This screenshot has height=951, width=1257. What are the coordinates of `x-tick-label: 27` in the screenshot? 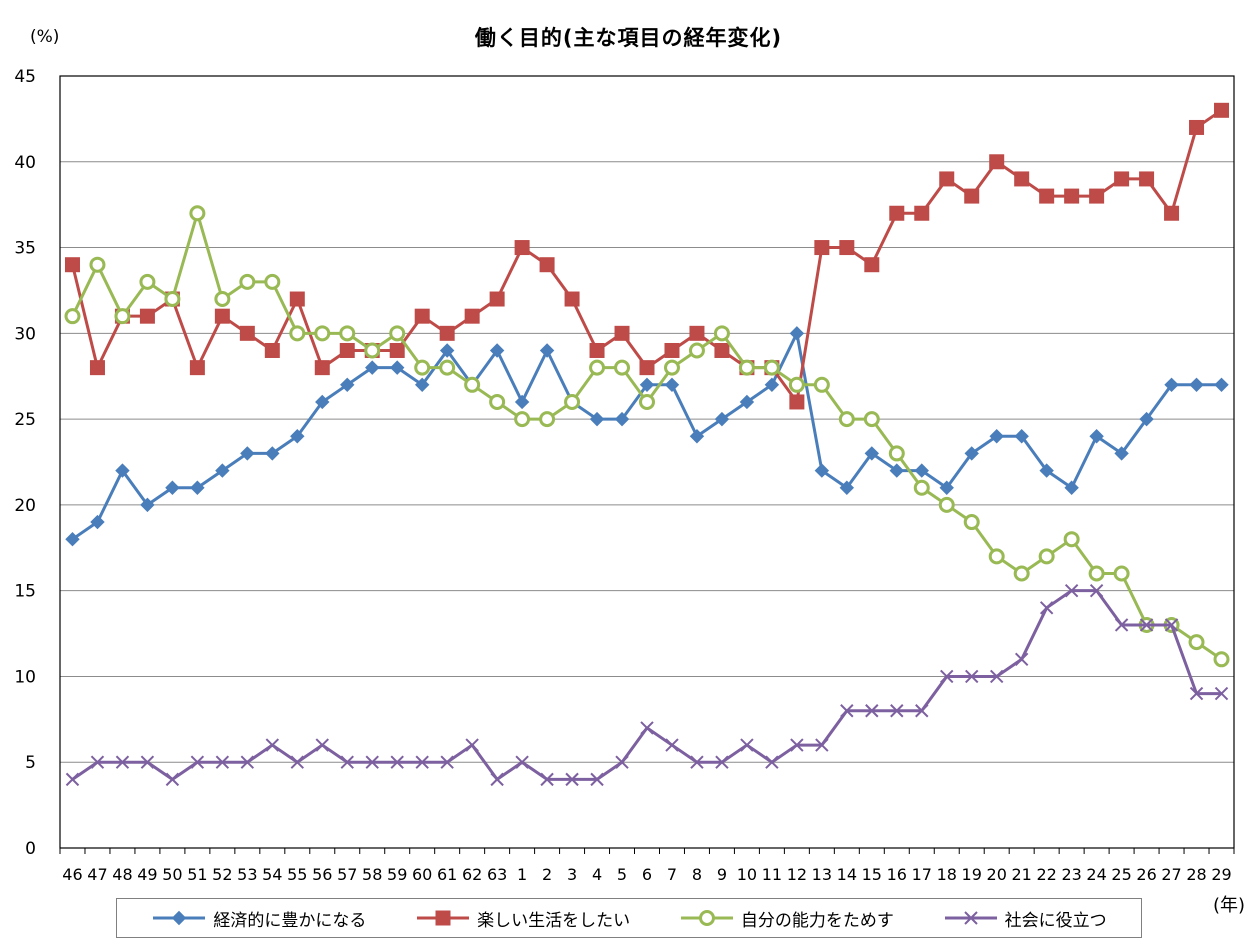 It's located at (1171, 874).